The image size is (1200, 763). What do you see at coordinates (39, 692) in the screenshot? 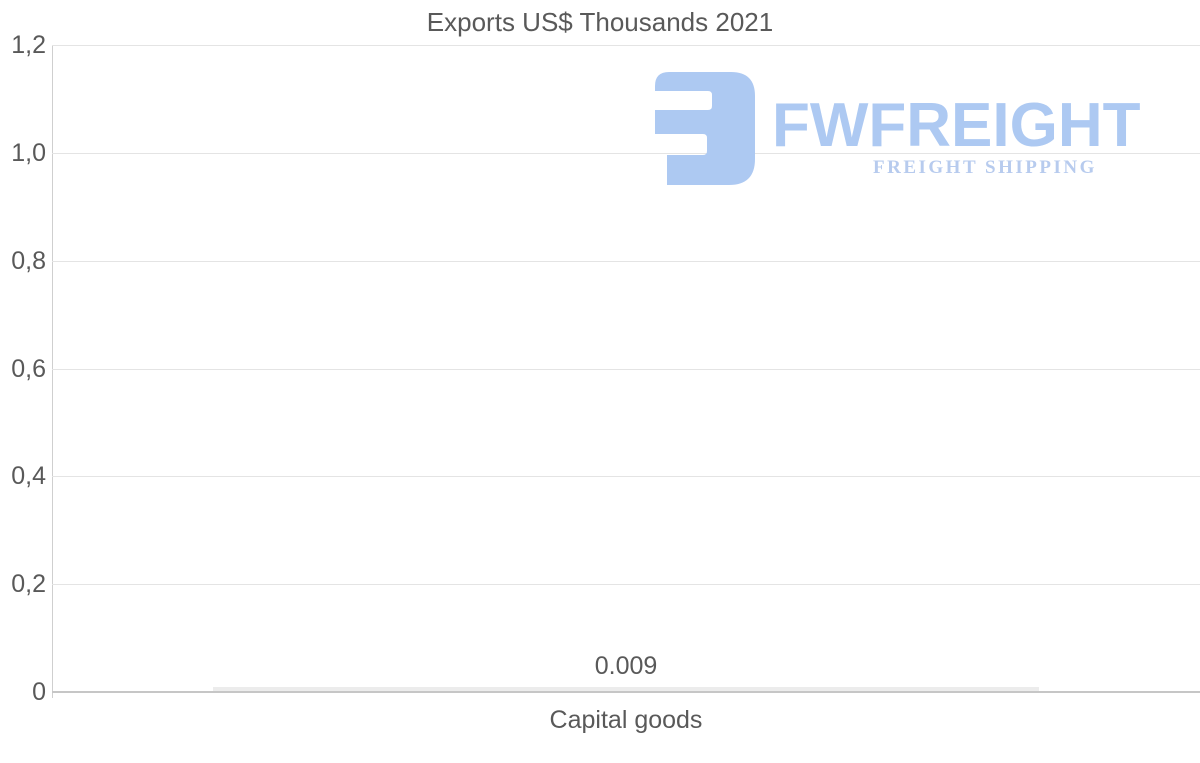
I see `y-tick-label: 0` at bounding box center [39, 692].